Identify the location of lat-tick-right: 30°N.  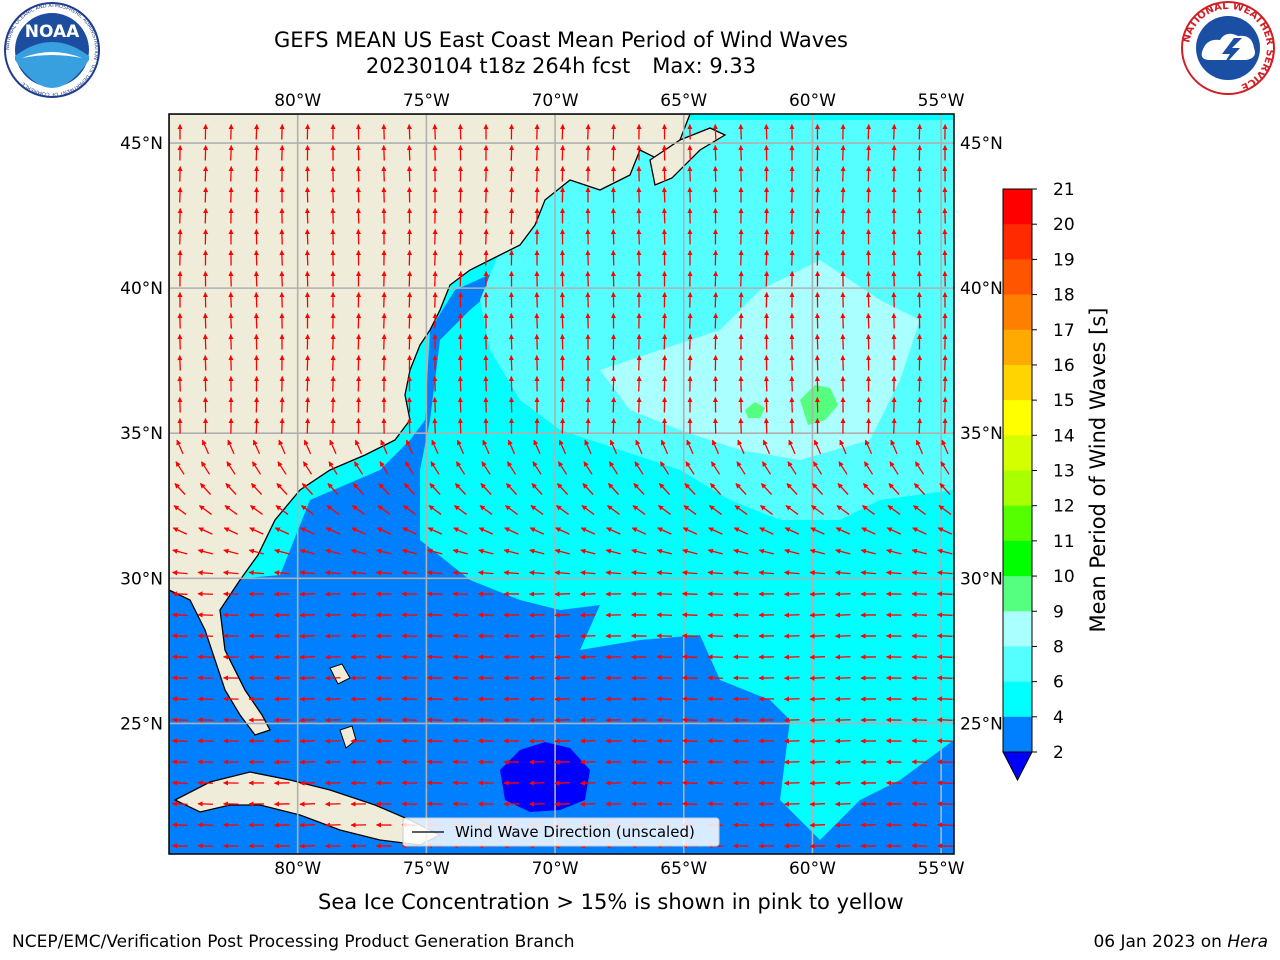
(981, 579).